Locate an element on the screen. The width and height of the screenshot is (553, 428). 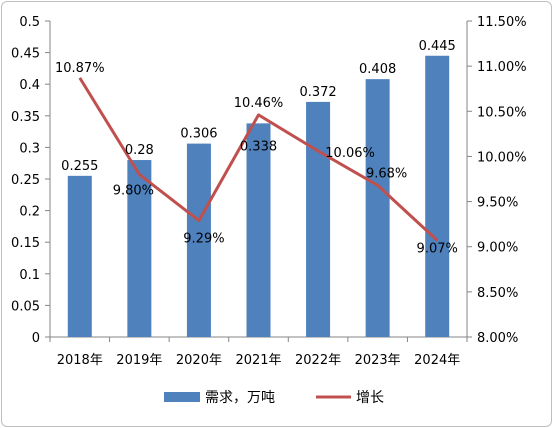
bar-data-label: 0.408 is located at coordinates (377, 69).